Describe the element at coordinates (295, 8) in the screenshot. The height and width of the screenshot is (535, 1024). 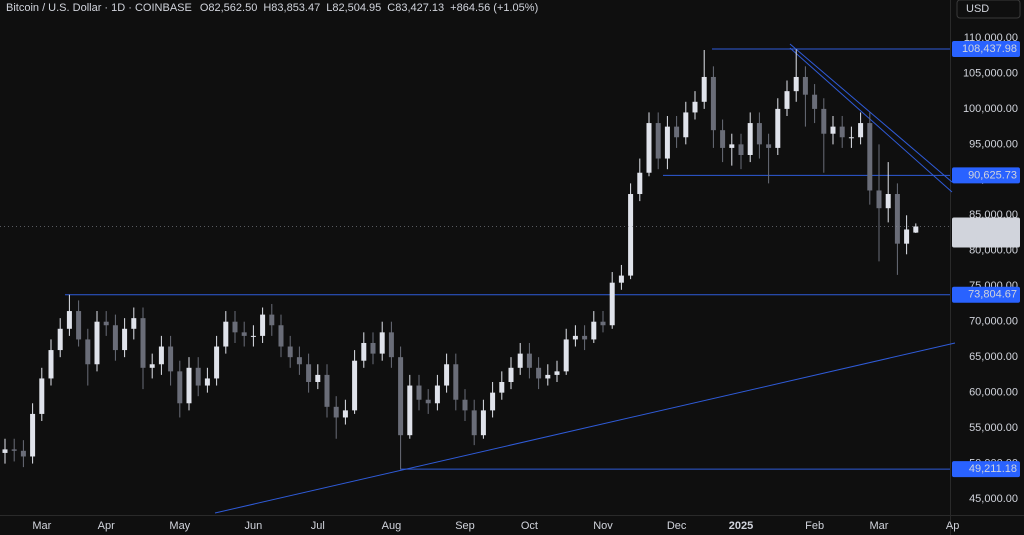
I see `ohlc-value: 83,853.47` at that location.